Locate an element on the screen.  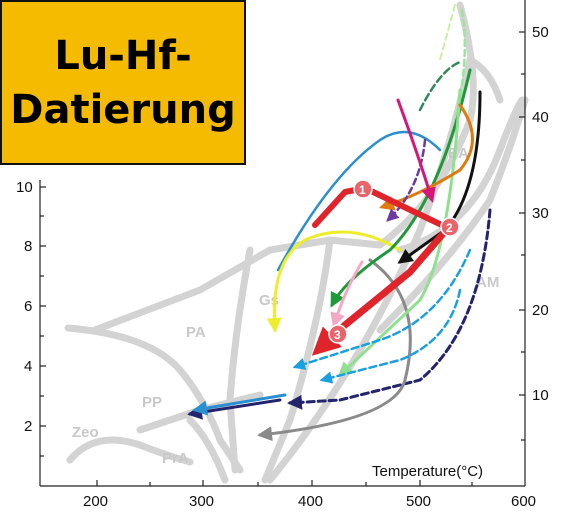
path-pink is located at coordinates (347, 294).